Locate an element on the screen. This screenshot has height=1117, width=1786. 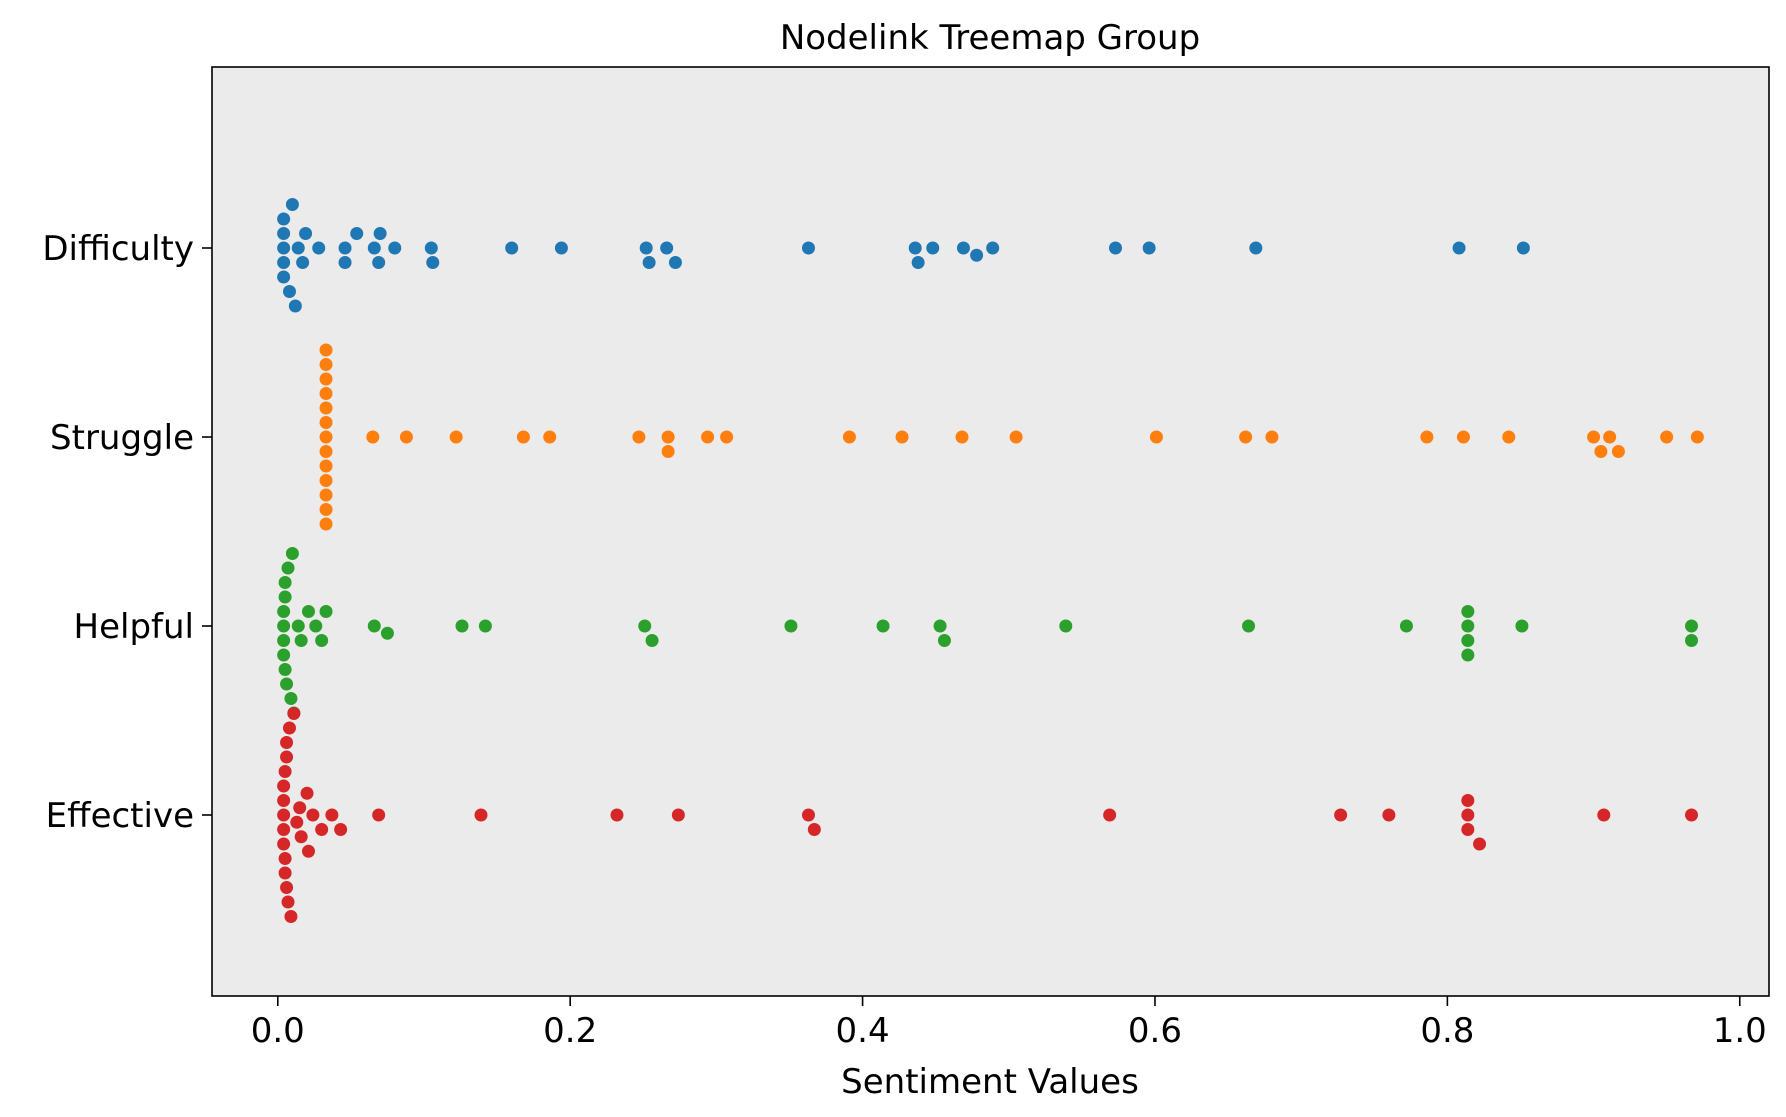
series-difficulty is located at coordinates (903, 255).